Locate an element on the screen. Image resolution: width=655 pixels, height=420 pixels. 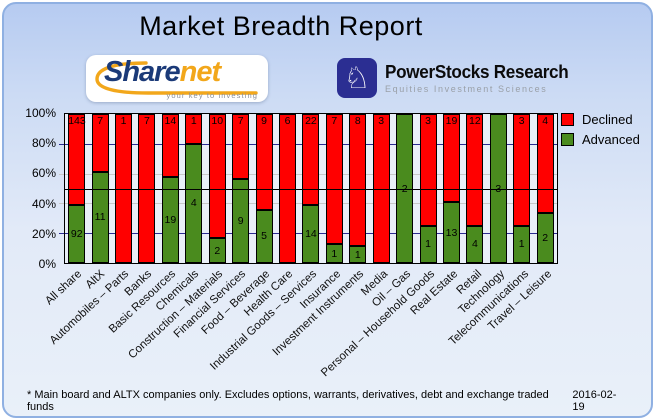
bar-All share: 143 92 is located at coordinates (77, 188).